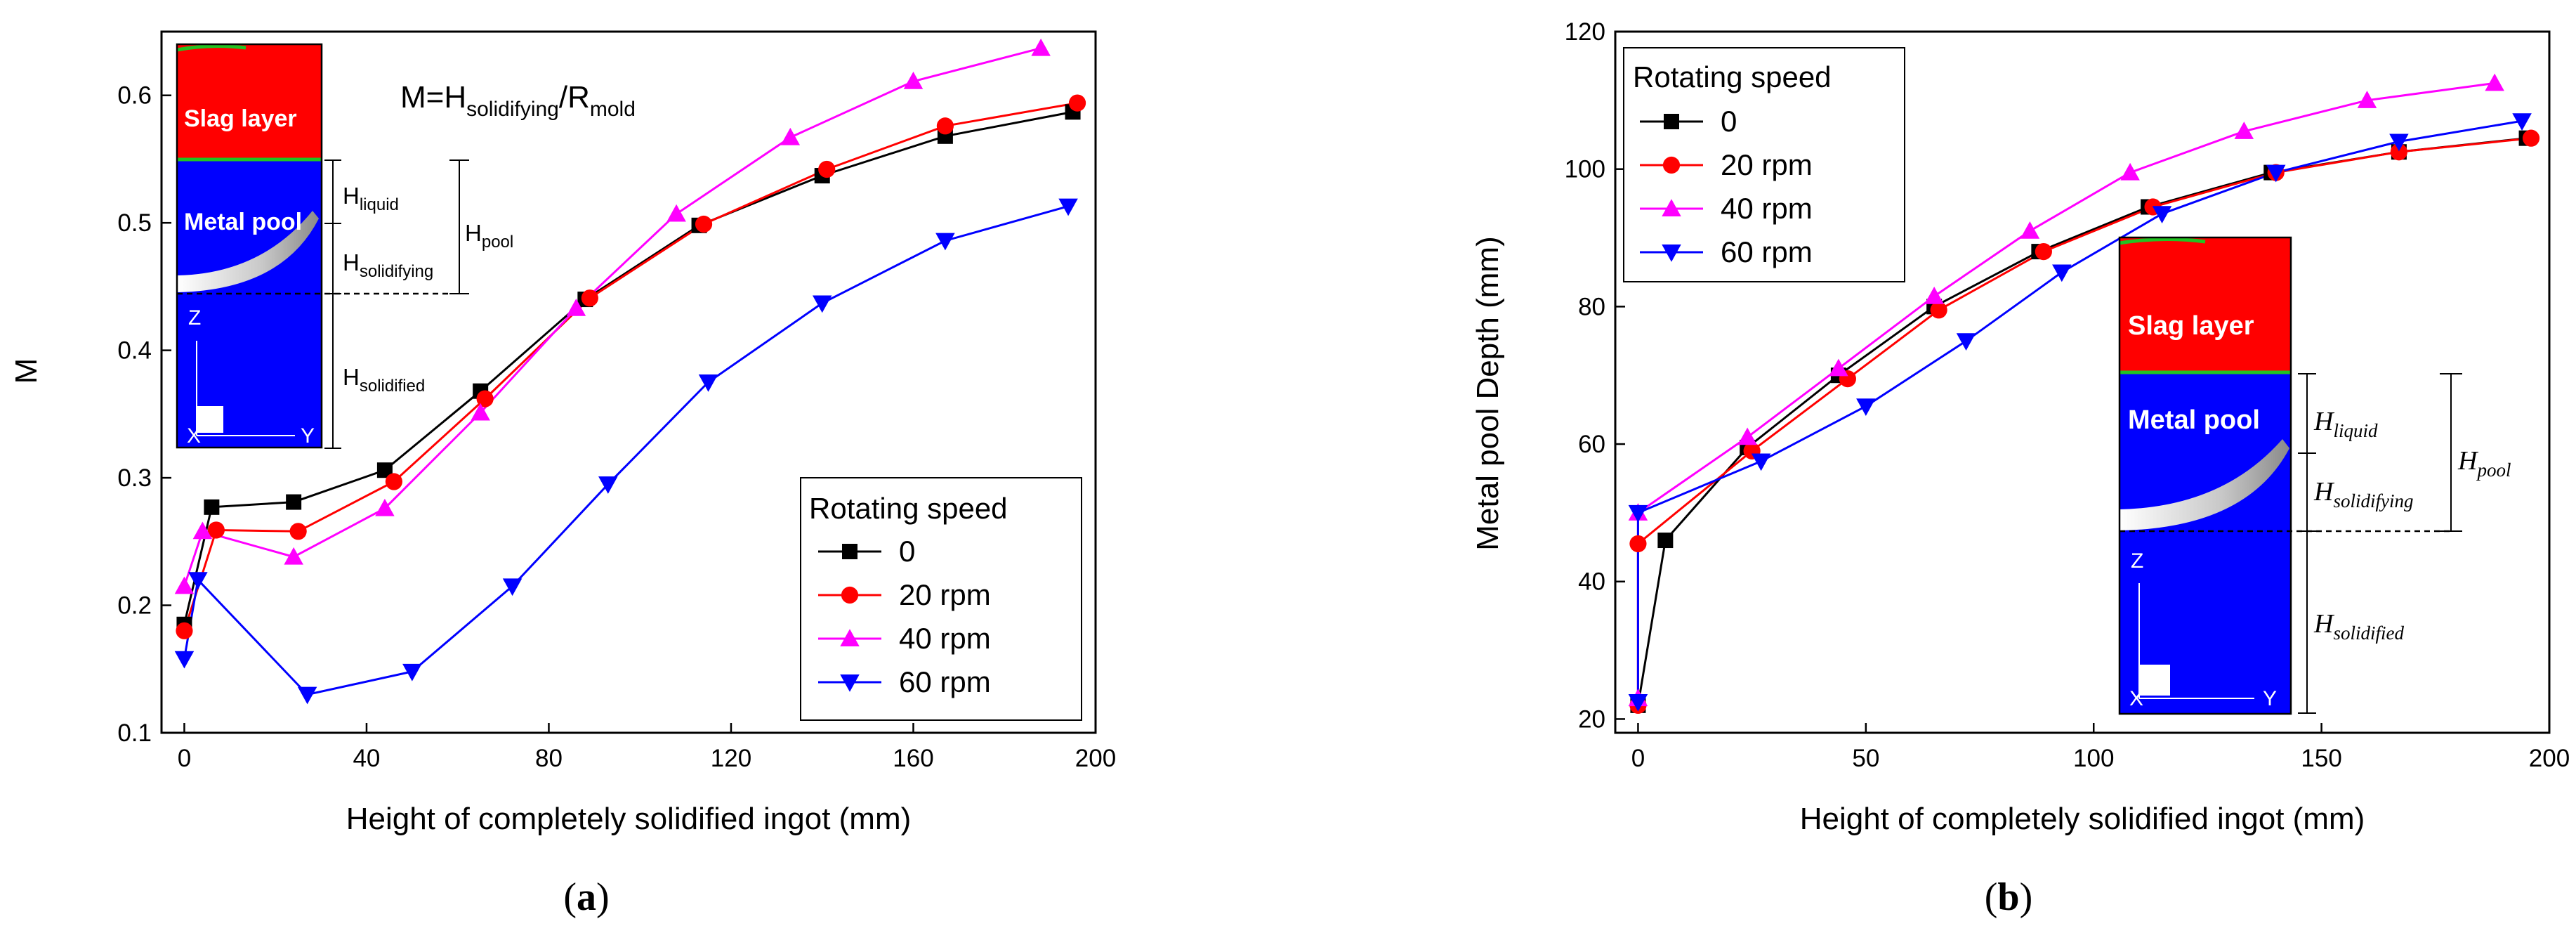  What do you see at coordinates (384, 380) in the screenshot?
I see `h-solidified-label: Hsolidified` at bounding box center [384, 380].